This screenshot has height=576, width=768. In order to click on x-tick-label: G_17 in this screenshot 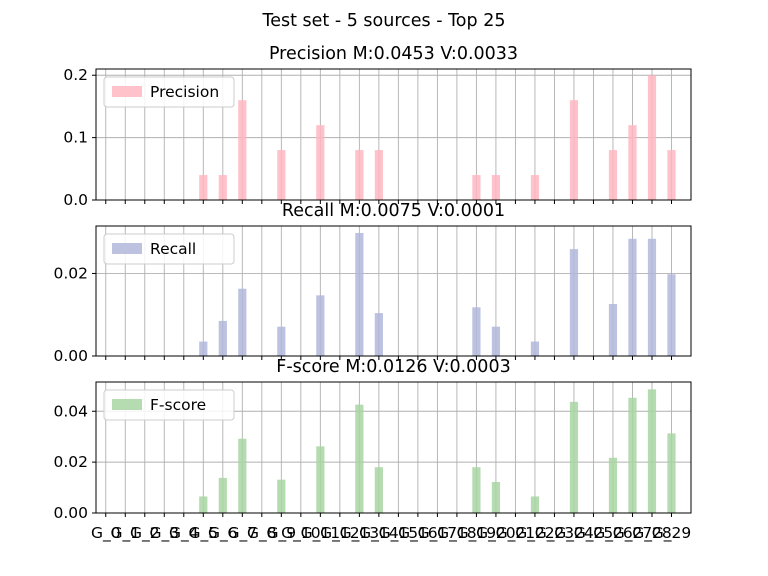, I will do `click(437, 533)`.